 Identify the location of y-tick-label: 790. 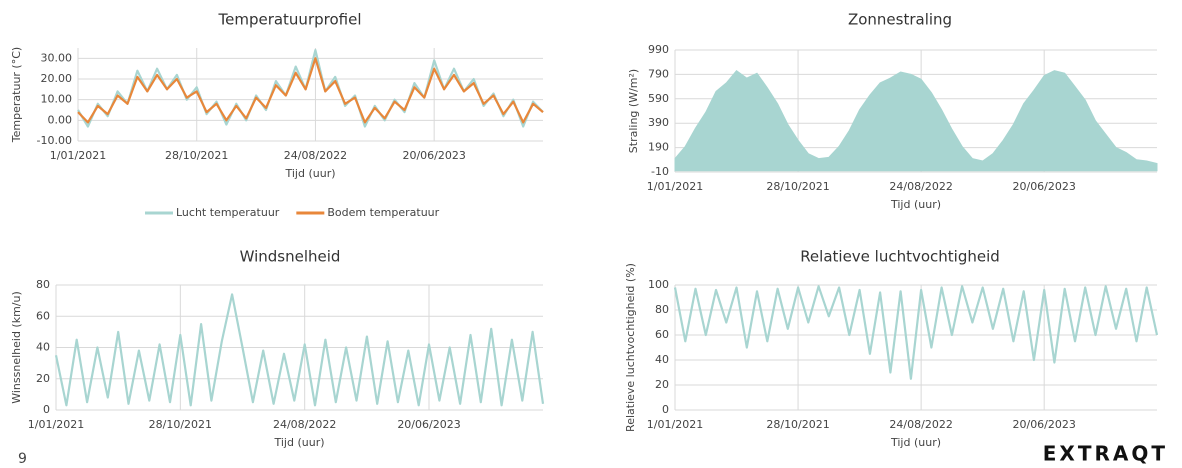
(658, 73).